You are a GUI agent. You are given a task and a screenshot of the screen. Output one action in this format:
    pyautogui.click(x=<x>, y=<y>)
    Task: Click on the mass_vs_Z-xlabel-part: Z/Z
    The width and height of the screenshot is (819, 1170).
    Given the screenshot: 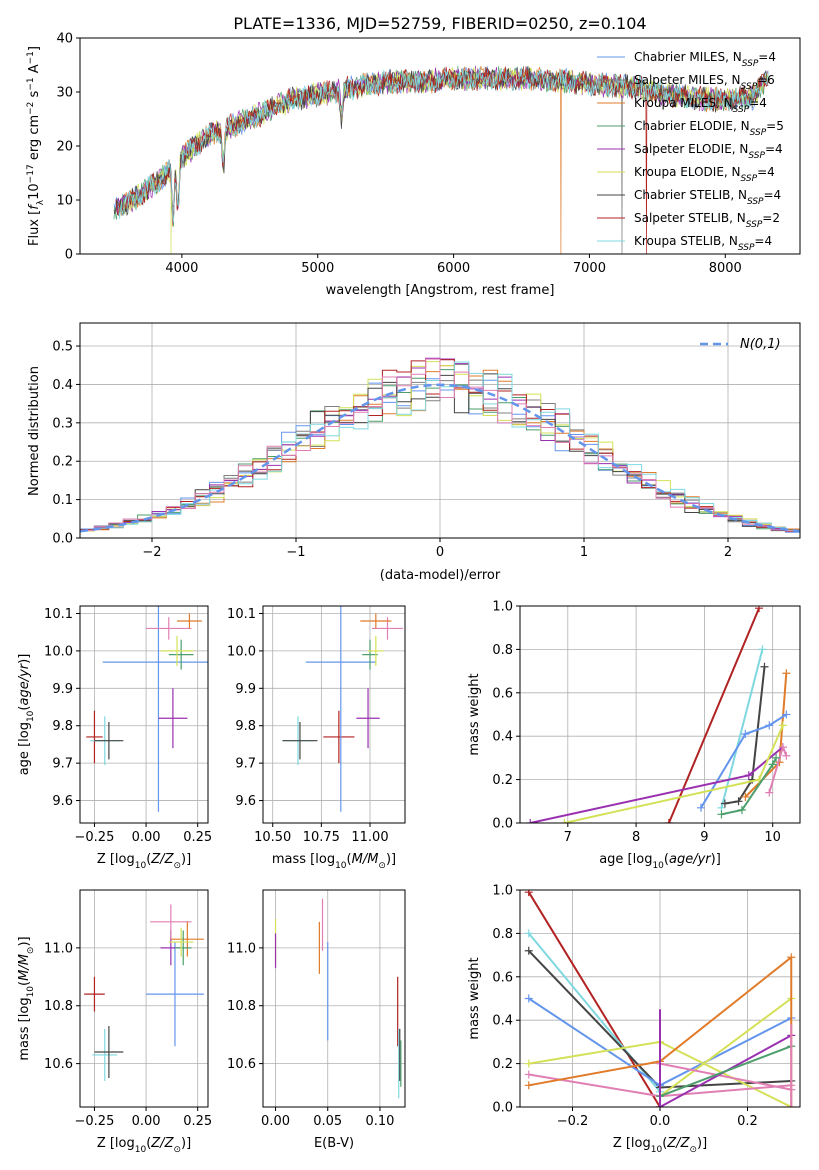 What is the action you would take?
    pyautogui.click(x=162, y=1143)
    